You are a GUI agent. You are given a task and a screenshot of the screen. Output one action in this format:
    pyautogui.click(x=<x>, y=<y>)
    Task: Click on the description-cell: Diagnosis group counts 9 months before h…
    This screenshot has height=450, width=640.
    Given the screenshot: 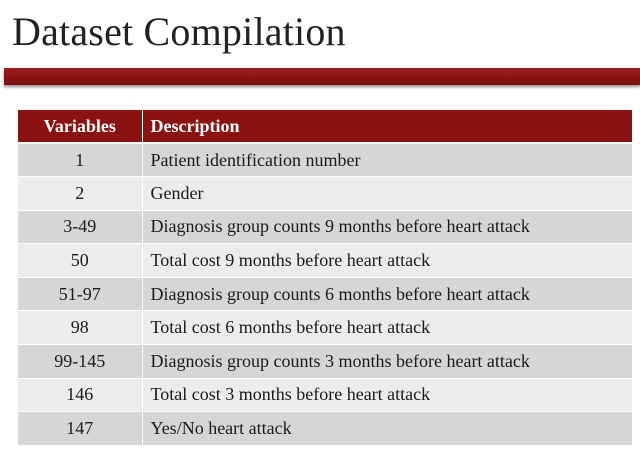 What is the action you would take?
    pyautogui.click(x=386, y=226)
    